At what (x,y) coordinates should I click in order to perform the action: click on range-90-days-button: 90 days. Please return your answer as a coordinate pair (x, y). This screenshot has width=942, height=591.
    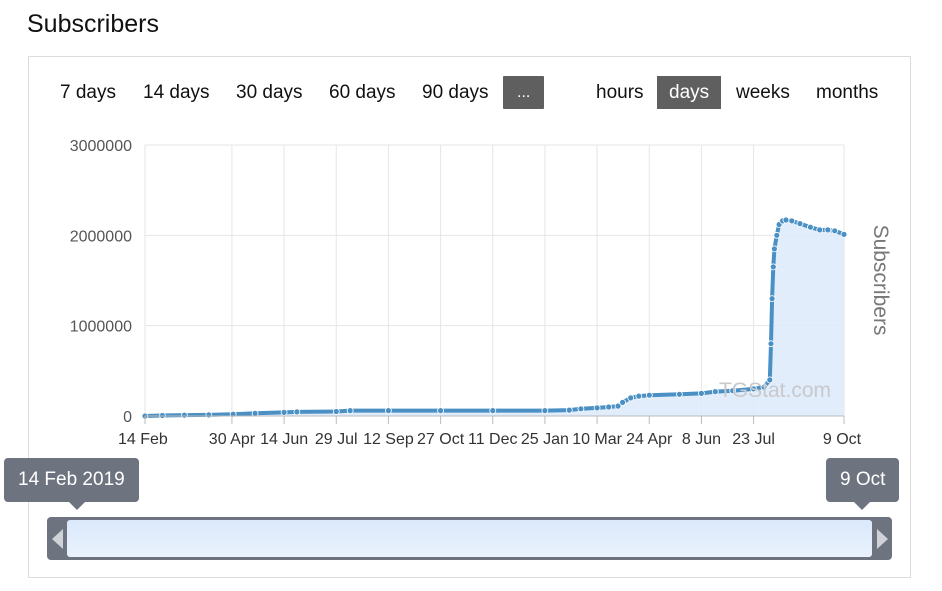
    Looking at the image, I should click on (455, 92).